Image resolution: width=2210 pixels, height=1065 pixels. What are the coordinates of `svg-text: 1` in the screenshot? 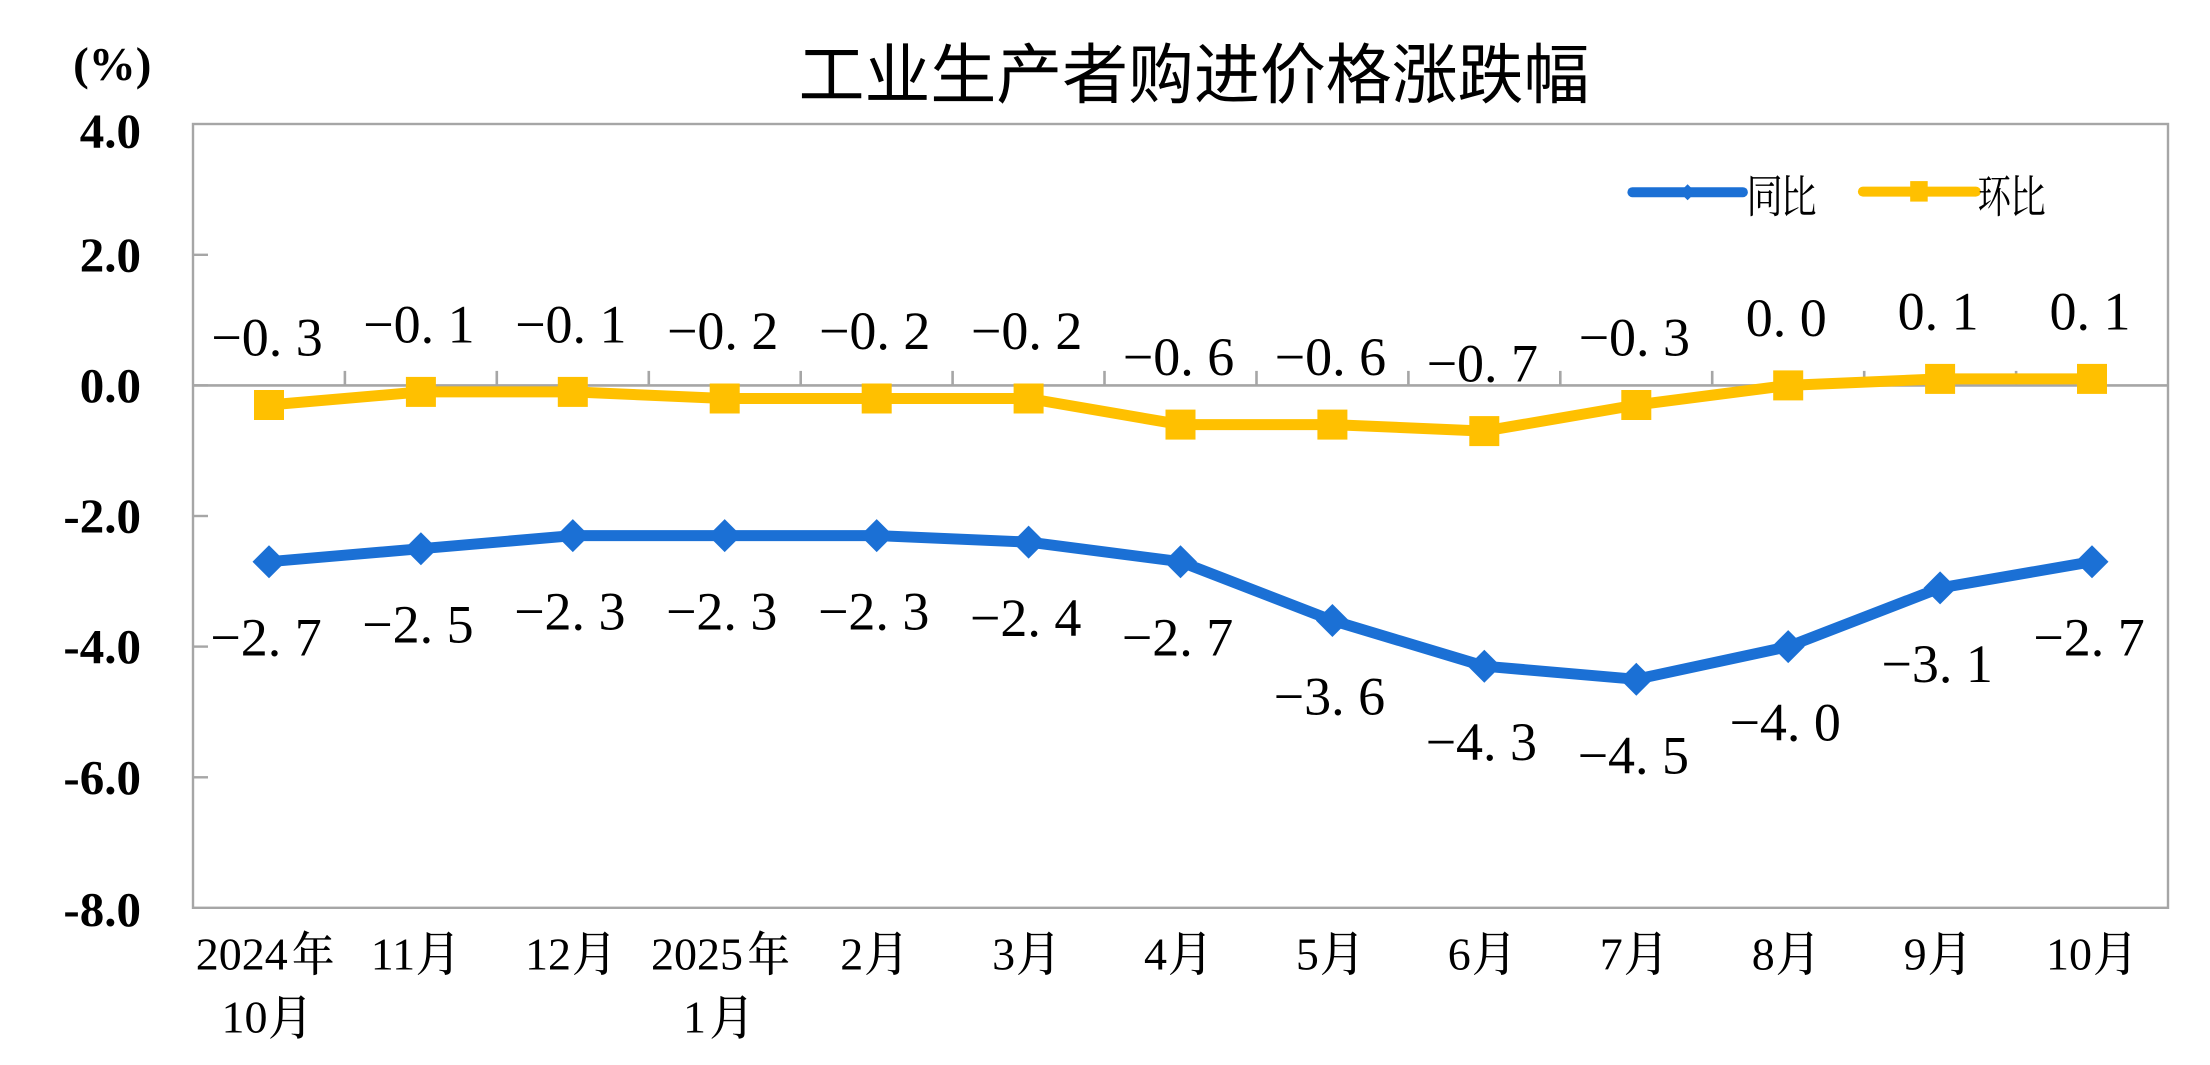 It's located at (694, 1017).